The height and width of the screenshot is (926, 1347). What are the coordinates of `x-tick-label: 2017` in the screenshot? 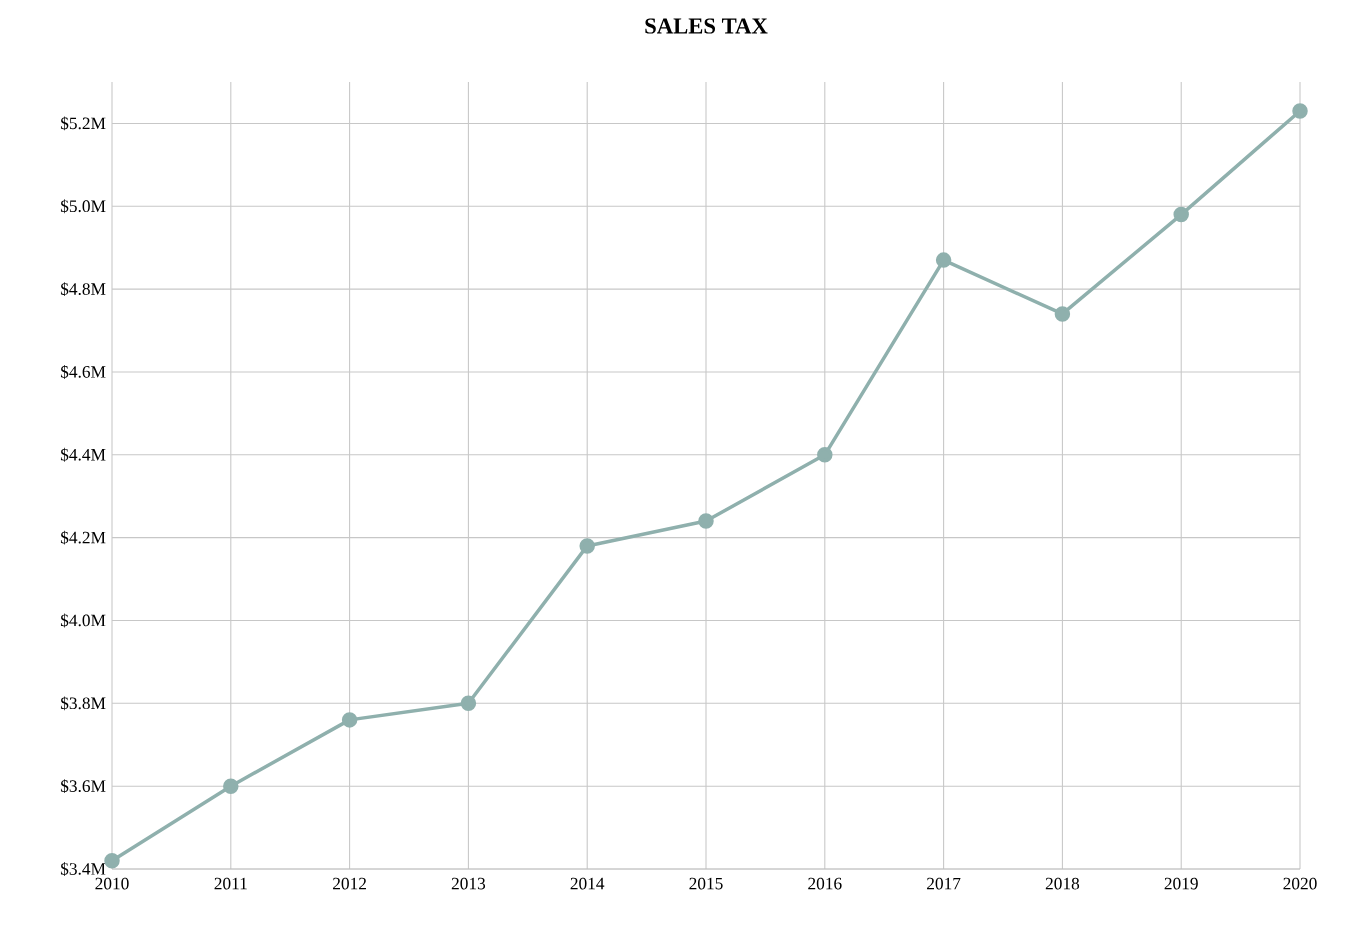 It's located at (944, 883).